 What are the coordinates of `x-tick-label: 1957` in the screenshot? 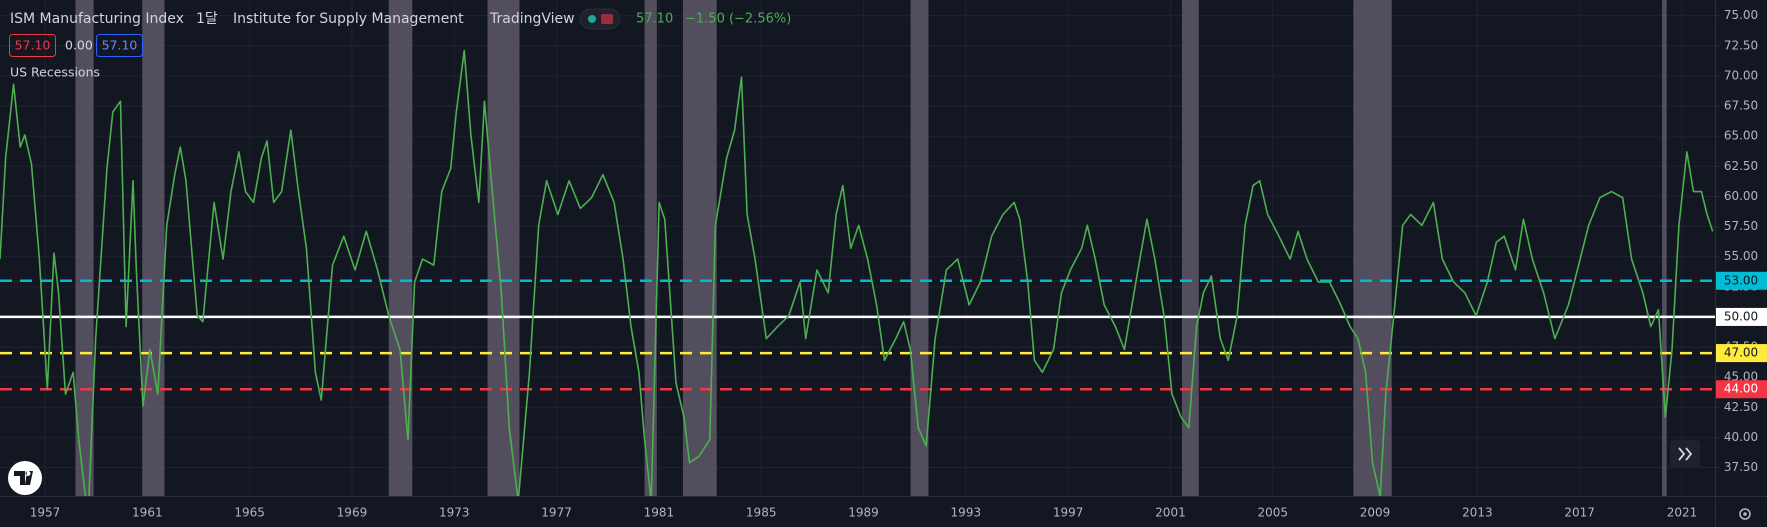 It's located at (45, 513).